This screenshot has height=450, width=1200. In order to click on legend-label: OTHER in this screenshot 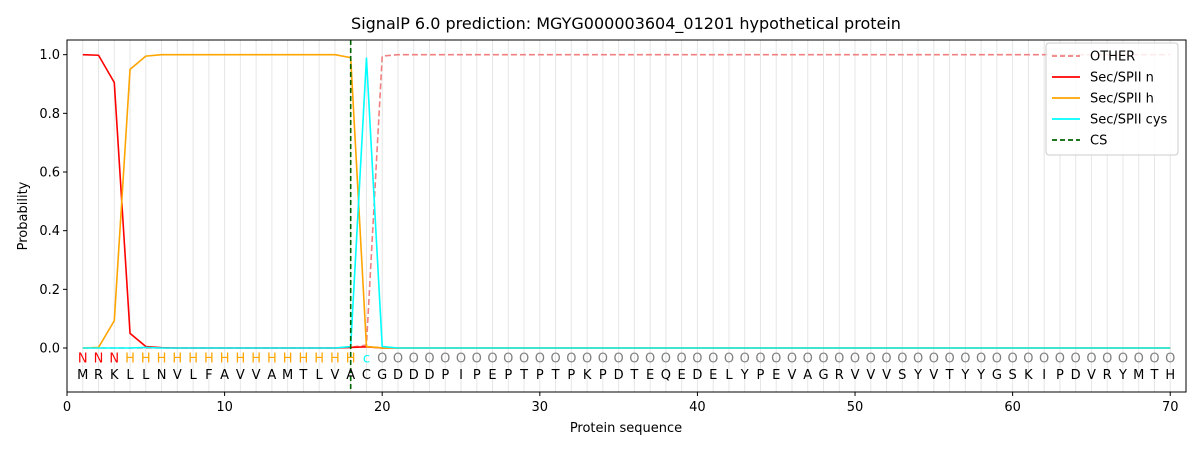, I will do `click(1112, 57)`.